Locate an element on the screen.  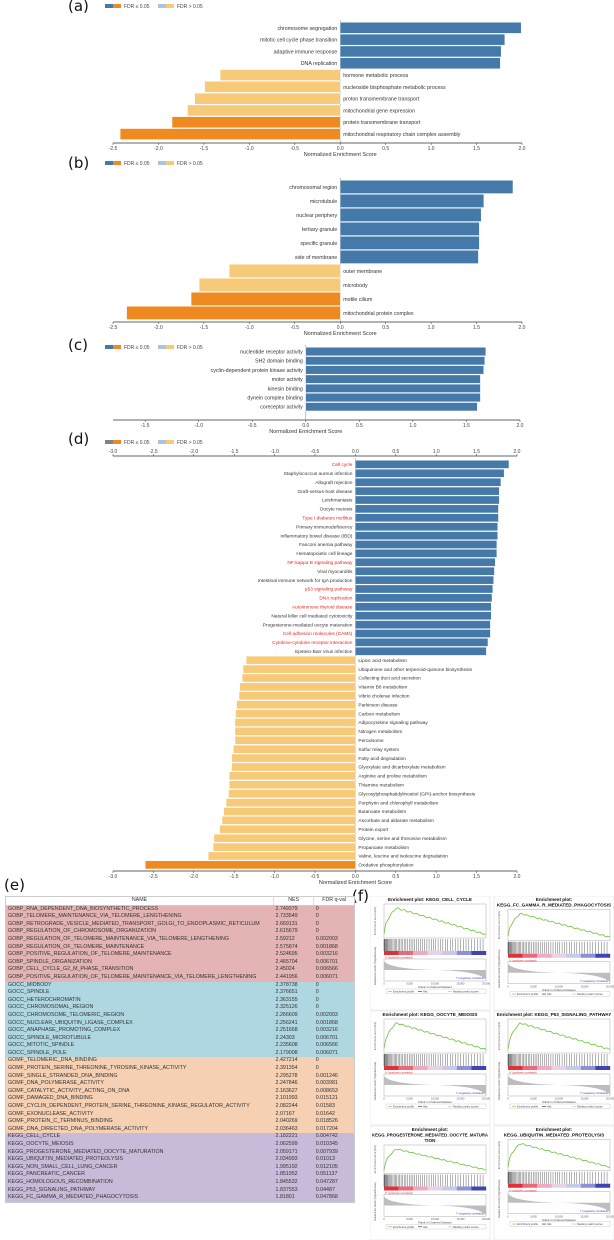
x-tick-label: 2.0 is located at coordinates (520, 426).